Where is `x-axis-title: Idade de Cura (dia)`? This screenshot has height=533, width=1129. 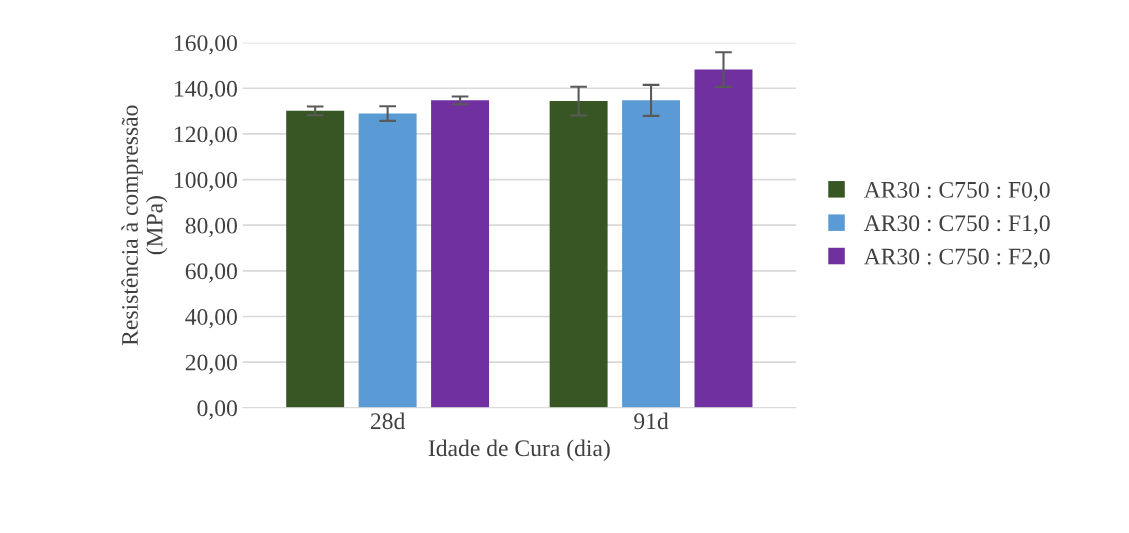 x-axis-title: Idade de Cura (dia) is located at coordinates (519, 450).